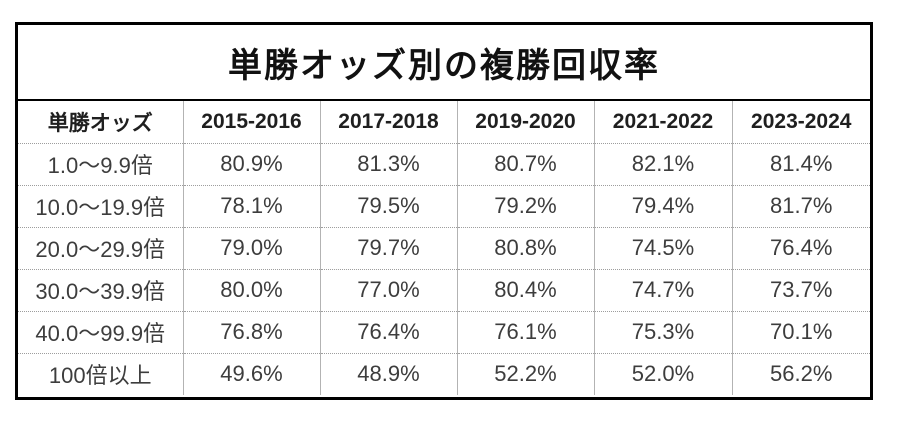 Image resolution: width=900 pixels, height=424 pixels. I want to click on value-cell: 79.7%, so click(388, 247).